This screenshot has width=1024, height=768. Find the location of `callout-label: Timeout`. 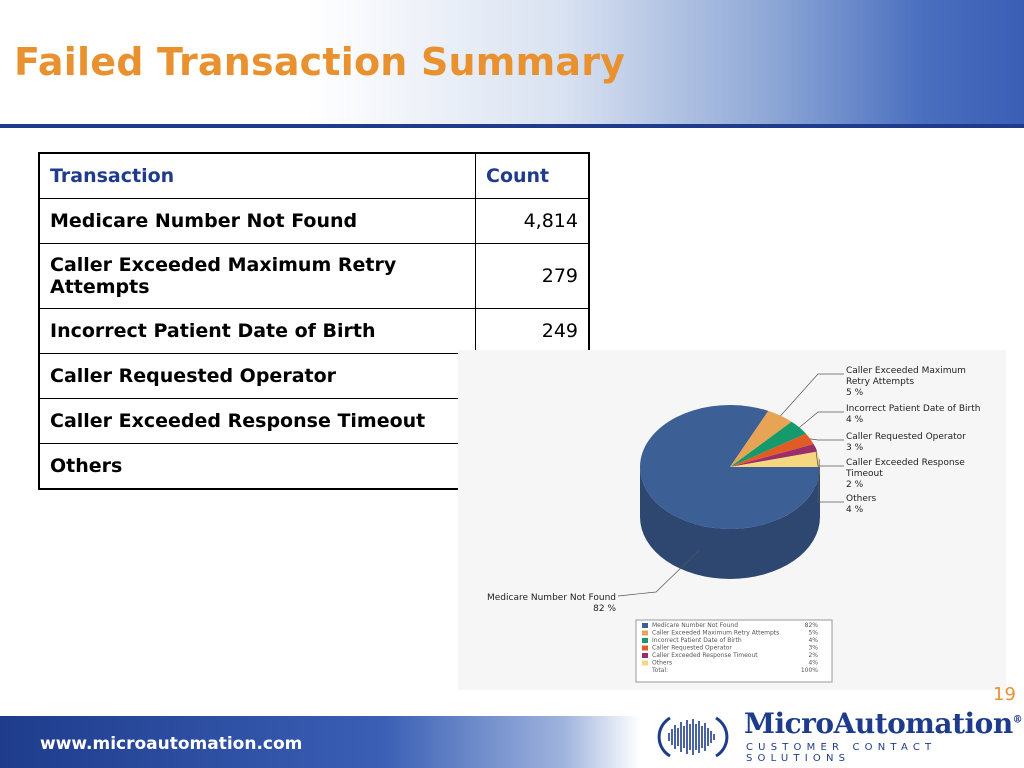

callout-label: Timeout is located at coordinates (864, 474).